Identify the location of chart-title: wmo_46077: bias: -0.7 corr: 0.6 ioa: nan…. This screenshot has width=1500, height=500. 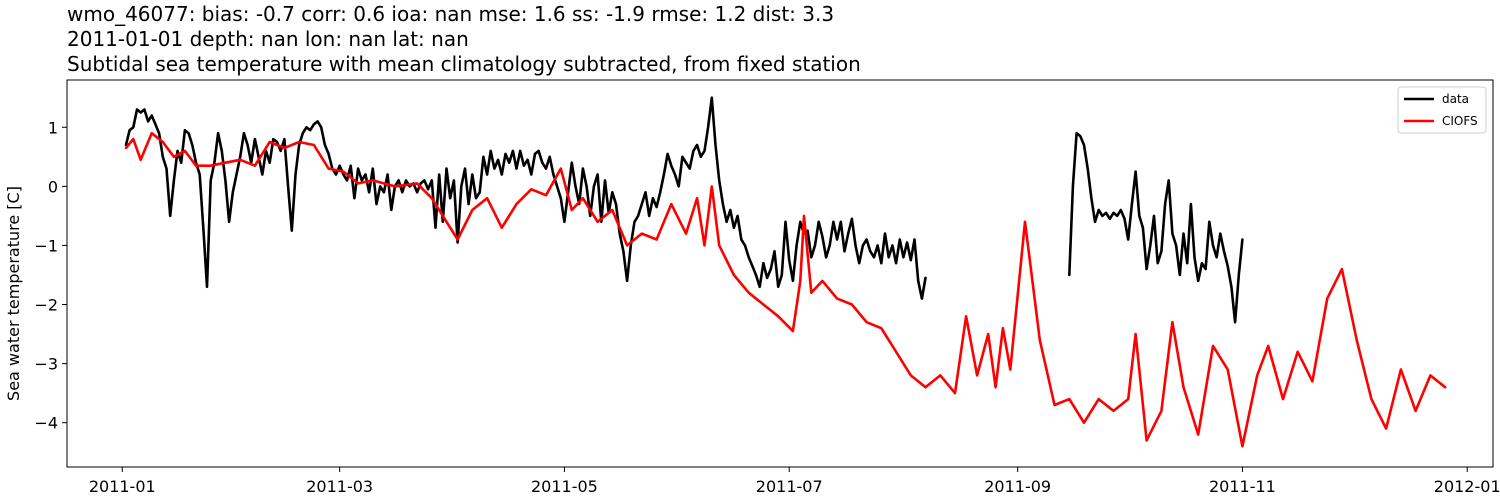
(464, 39).